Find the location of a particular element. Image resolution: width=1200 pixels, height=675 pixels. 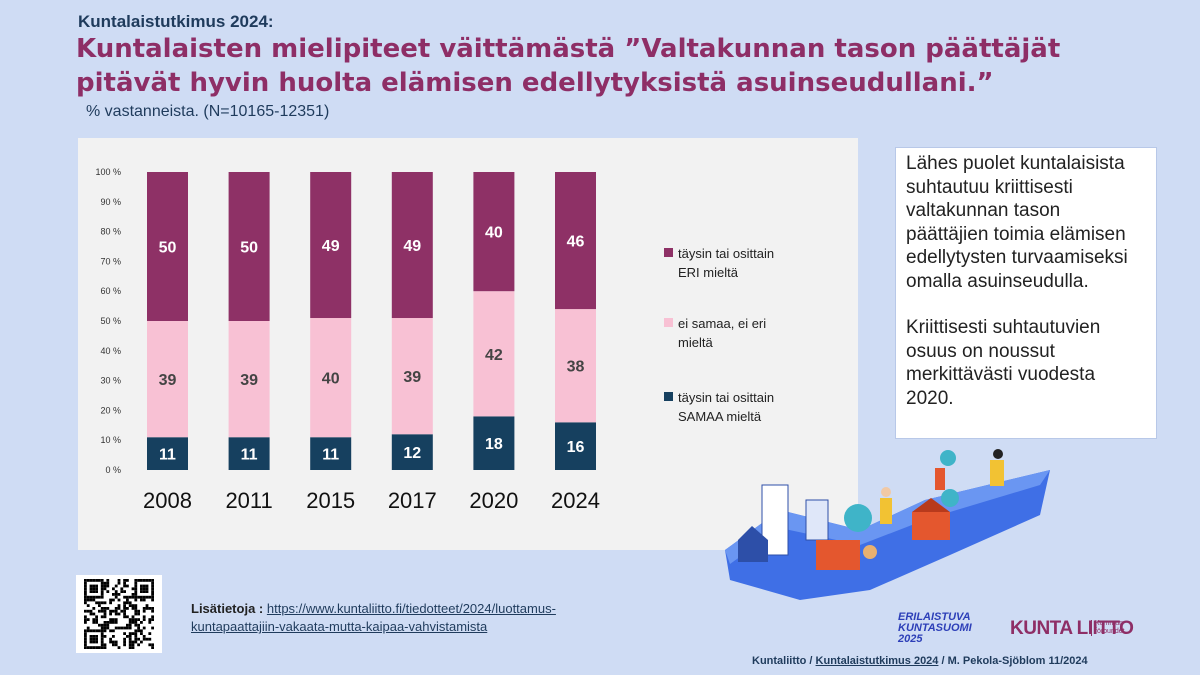

y-tick-label: 100 % is located at coordinates (108, 172).